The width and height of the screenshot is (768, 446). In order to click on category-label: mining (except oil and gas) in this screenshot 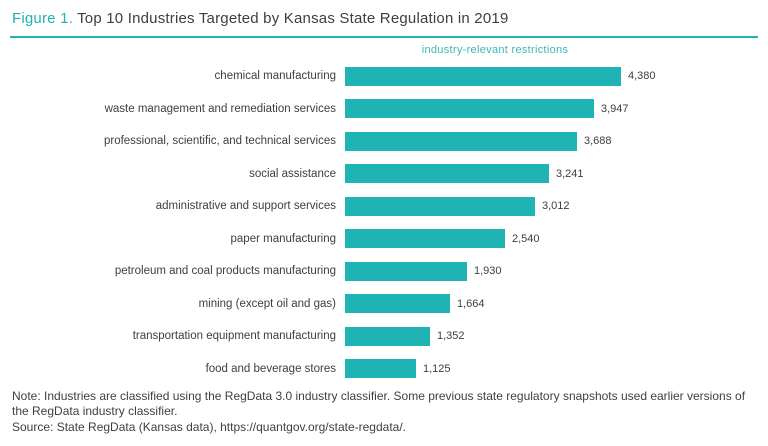, I will do `click(267, 303)`.